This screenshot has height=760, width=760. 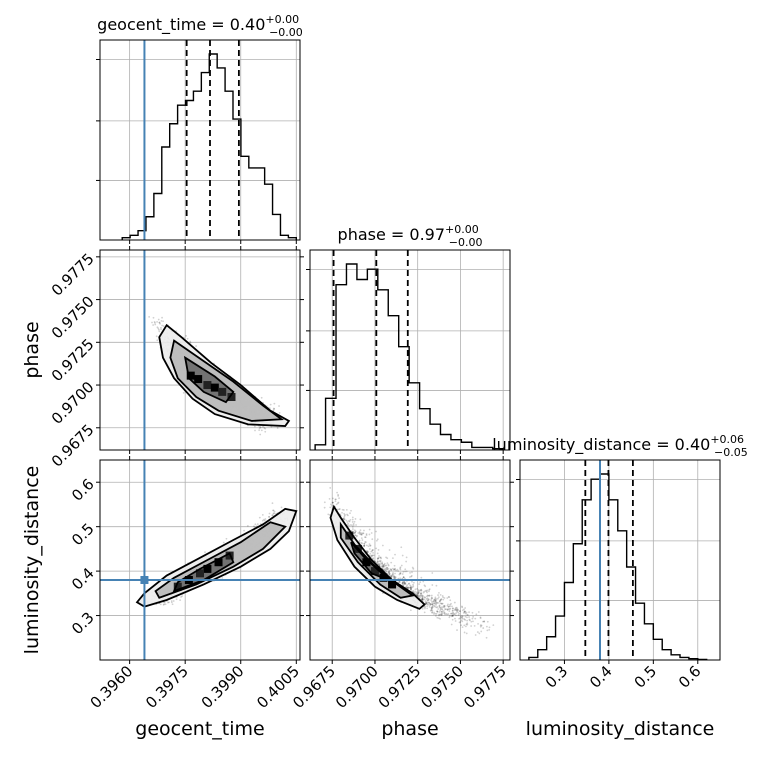 What do you see at coordinates (620, 560) in the screenshot?
I see `frame` at bounding box center [620, 560].